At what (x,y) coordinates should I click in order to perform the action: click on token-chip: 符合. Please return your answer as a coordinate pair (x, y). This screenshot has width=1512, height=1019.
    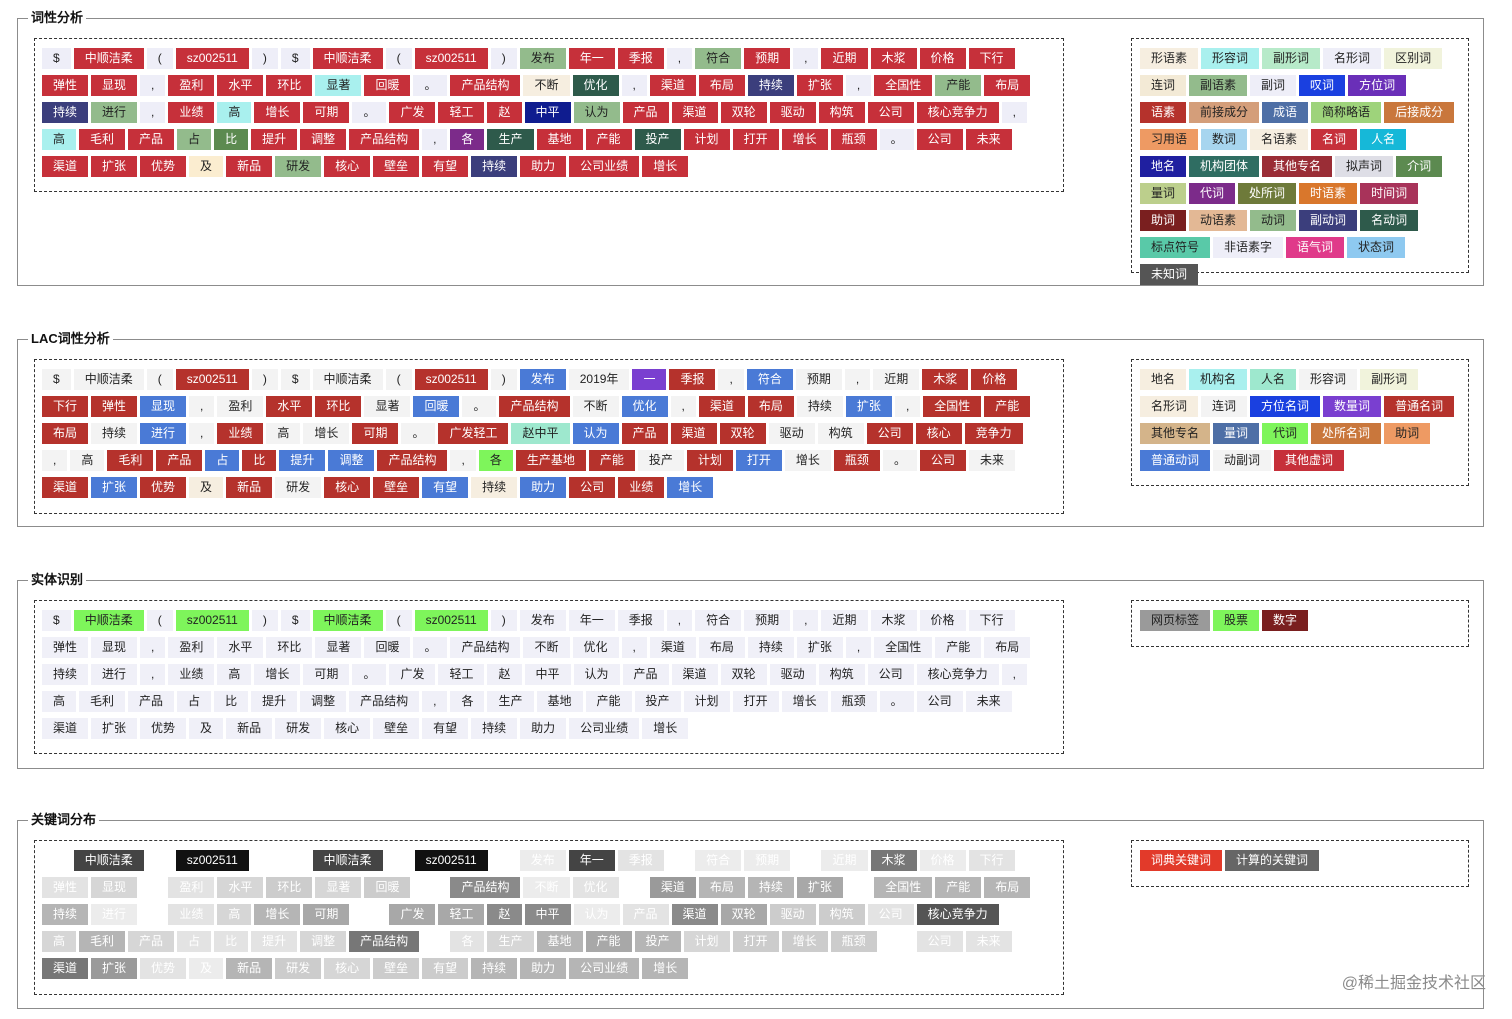
    Looking at the image, I should click on (718, 620).